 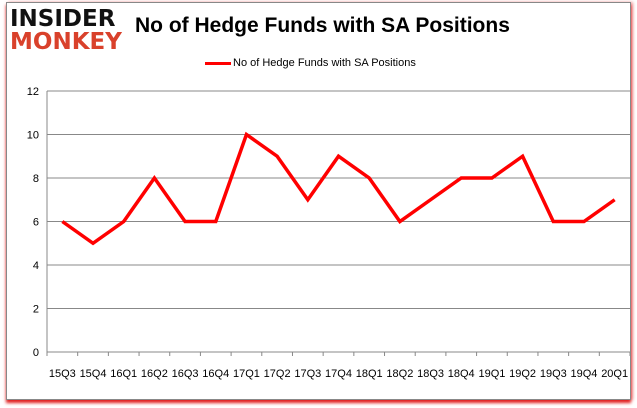 I want to click on logo-line1: INSIDER, so click(x=63, y=19).